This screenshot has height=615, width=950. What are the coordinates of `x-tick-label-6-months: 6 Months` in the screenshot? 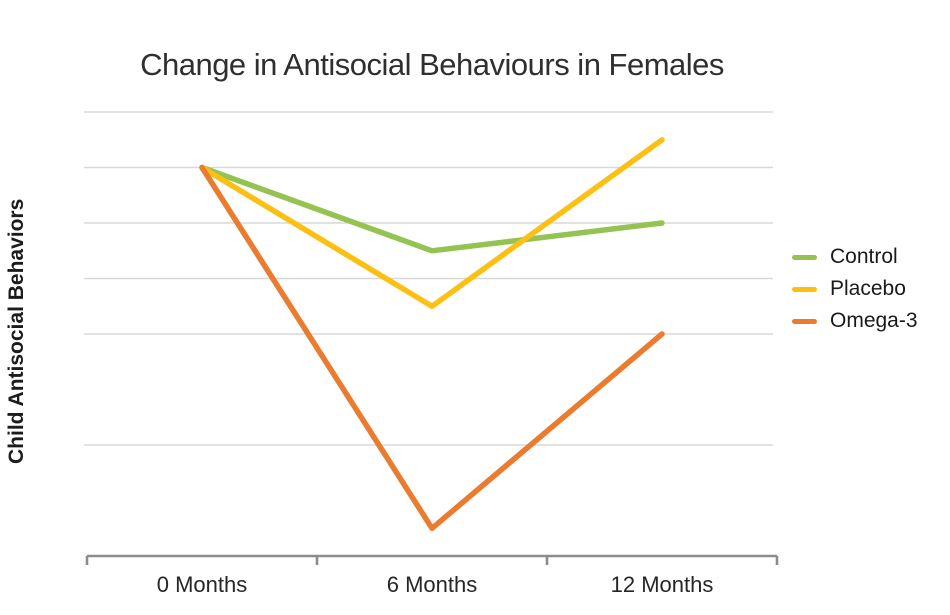 It's located at (432, 584).